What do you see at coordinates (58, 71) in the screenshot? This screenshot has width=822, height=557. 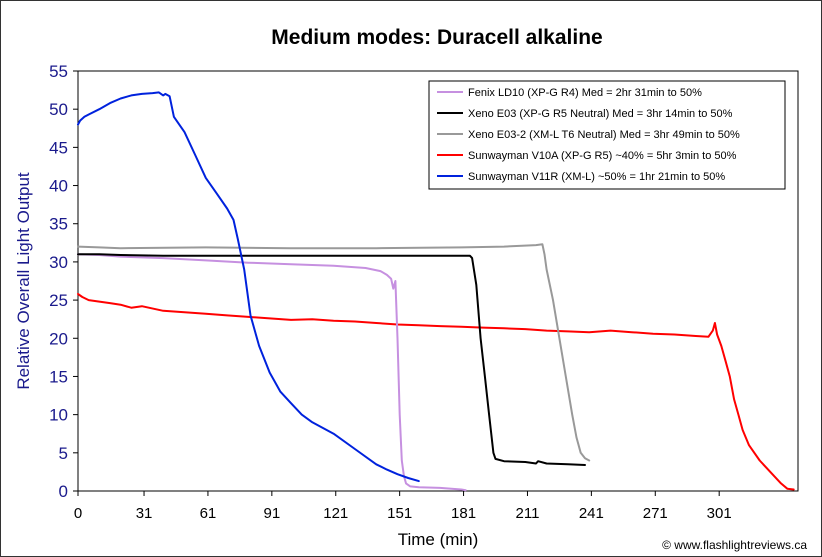 I see `y-tick-label: 55` at bounding box center [58, 71].